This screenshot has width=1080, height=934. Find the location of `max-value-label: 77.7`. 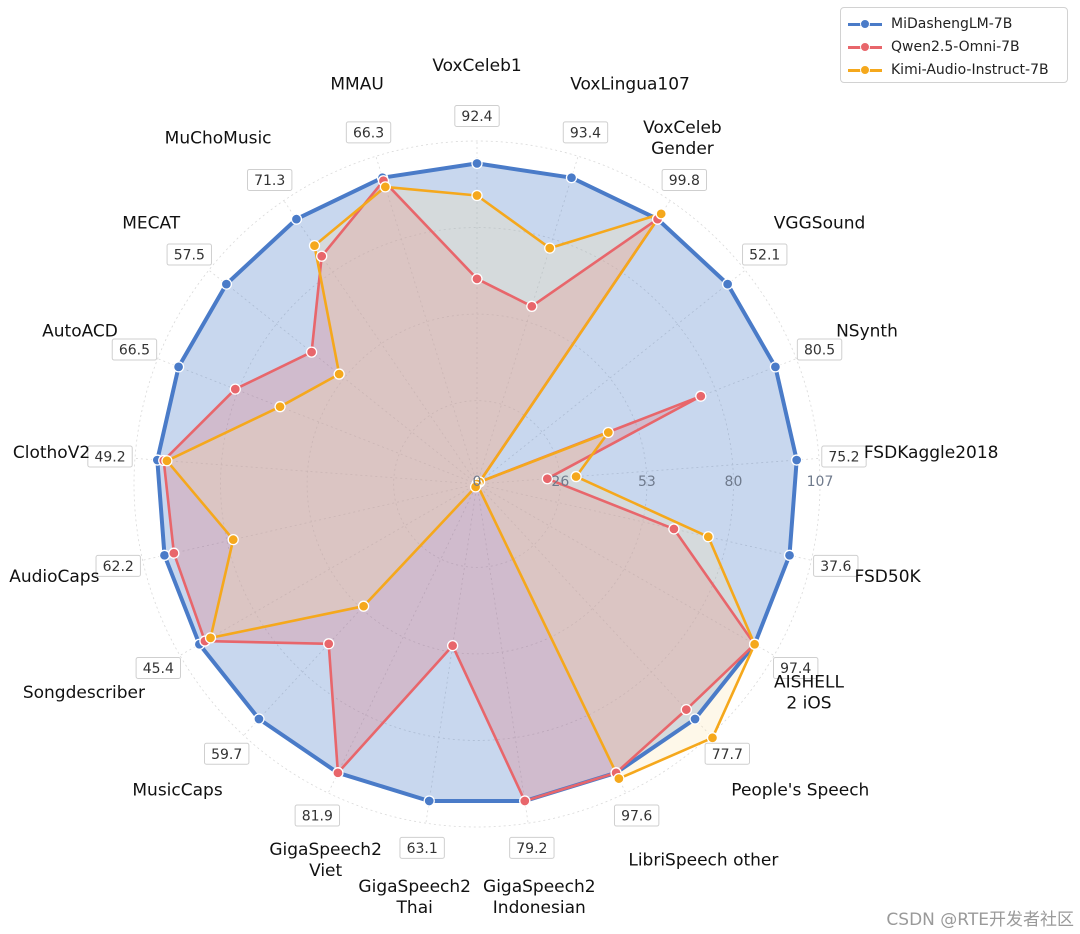

max-value-label: 77.7 is located at coordinates (727, 755).